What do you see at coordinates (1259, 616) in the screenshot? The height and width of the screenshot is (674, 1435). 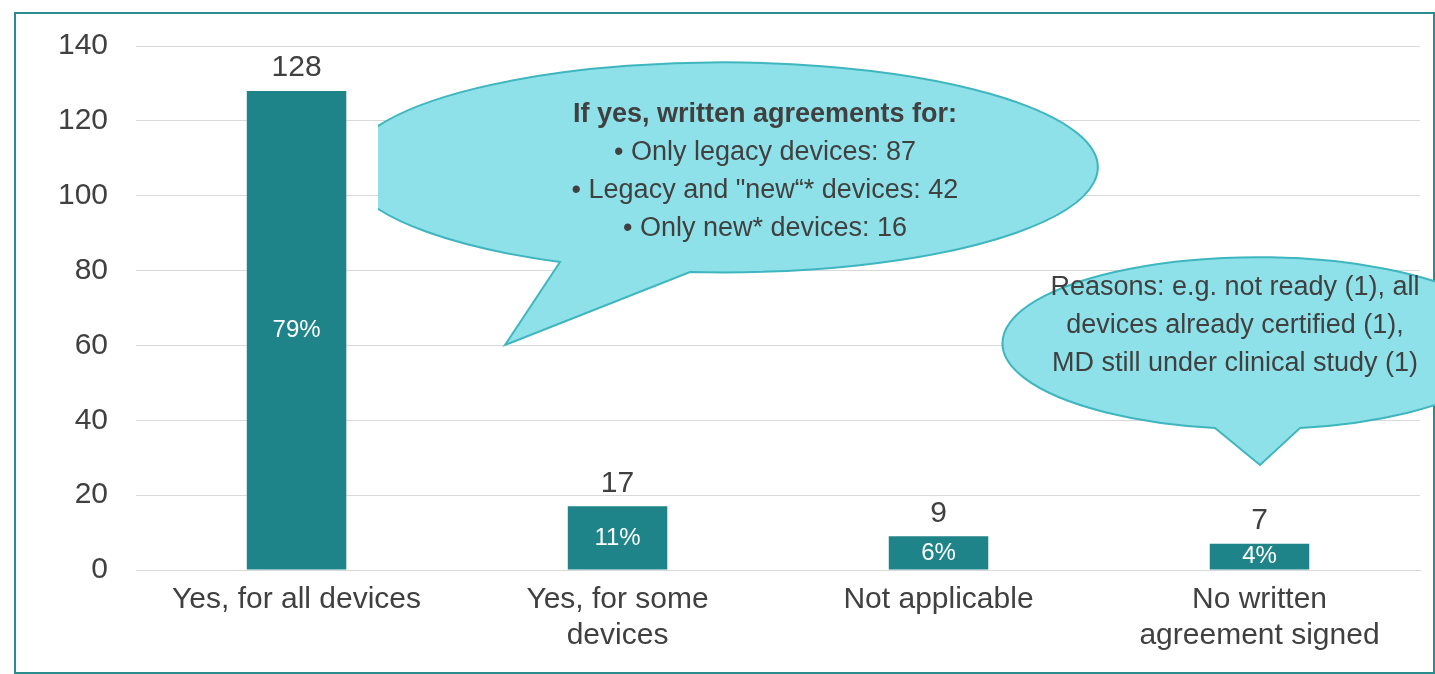 I see `x-tick-label: No written agreement signed` at bounding box center [1259, 616].